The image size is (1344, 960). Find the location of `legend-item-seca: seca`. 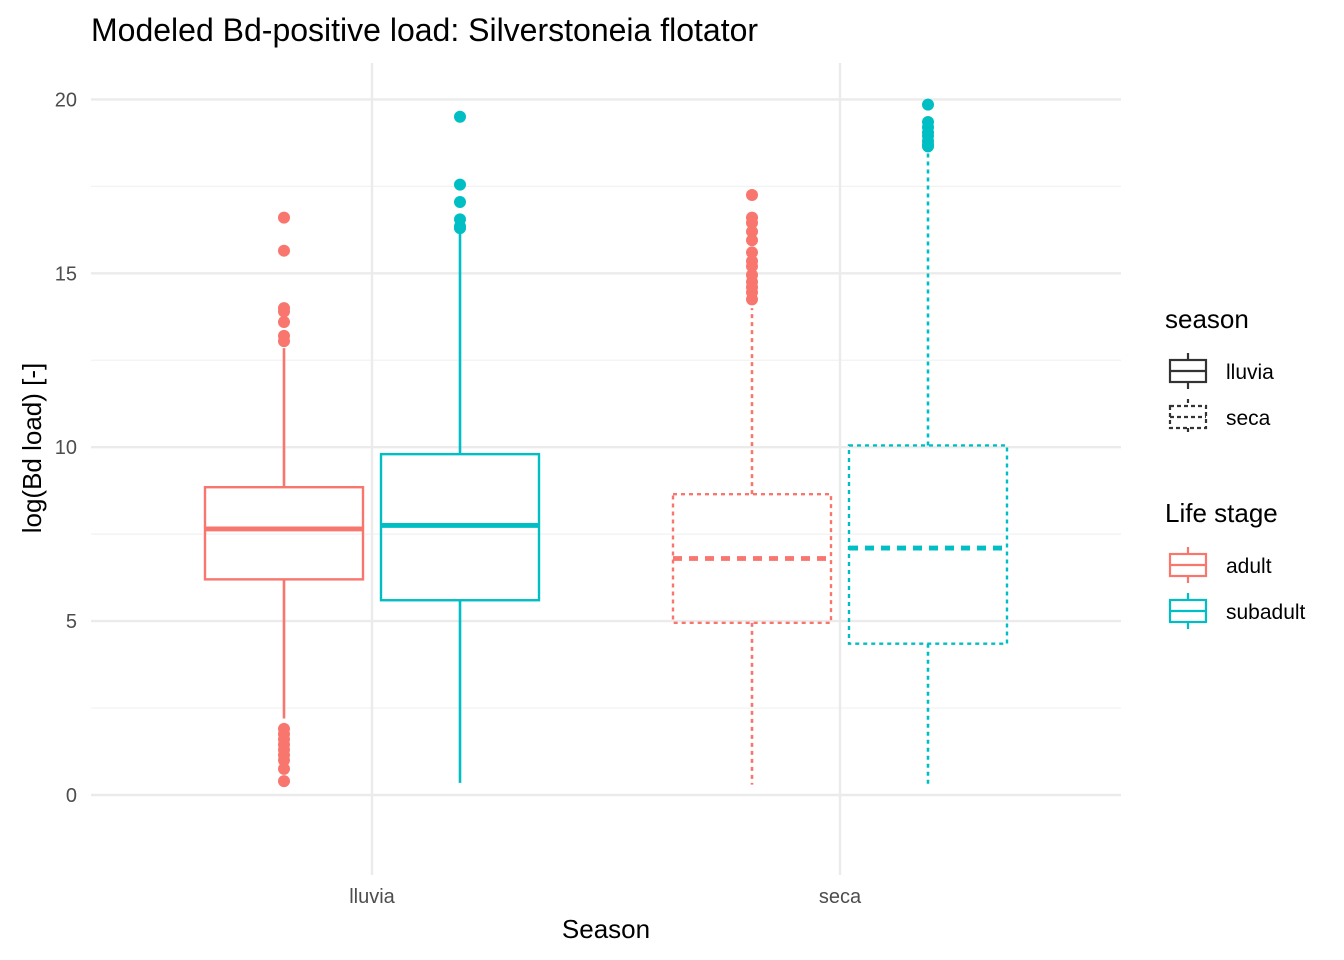

legend-item-seca: seca is located at coordinates (1219, 417).